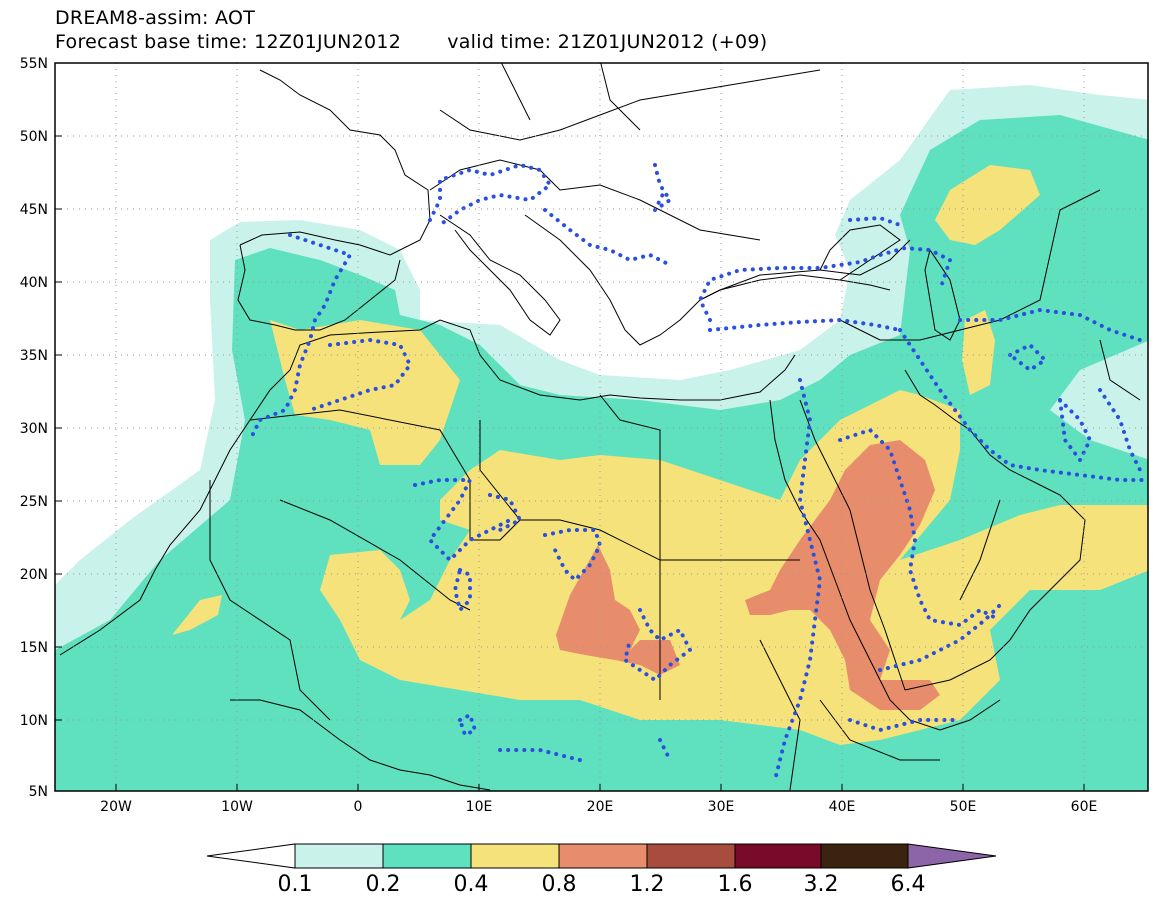  Describe the element at coordinates (1084, 807) in the screenshot. I see `lon-label: 60E` at that location.